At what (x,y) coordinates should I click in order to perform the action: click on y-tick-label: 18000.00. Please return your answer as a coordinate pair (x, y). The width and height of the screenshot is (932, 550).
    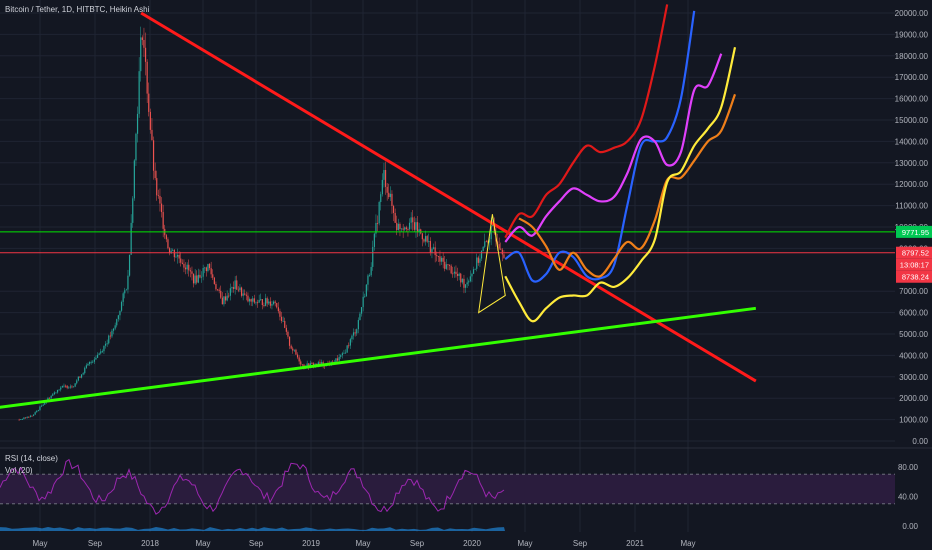
    Looking at the image, I should click on (912, 56).